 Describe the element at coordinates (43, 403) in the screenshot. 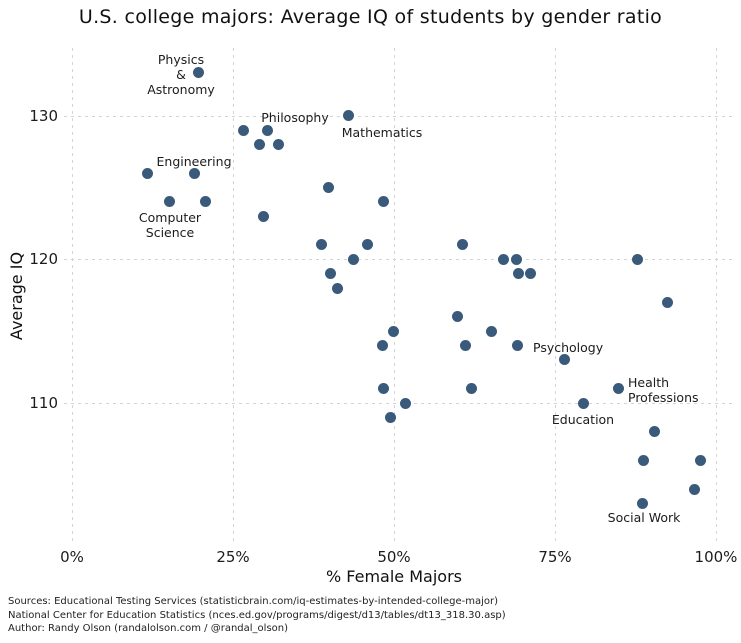

I see `y-tick-label: 110` at that location.